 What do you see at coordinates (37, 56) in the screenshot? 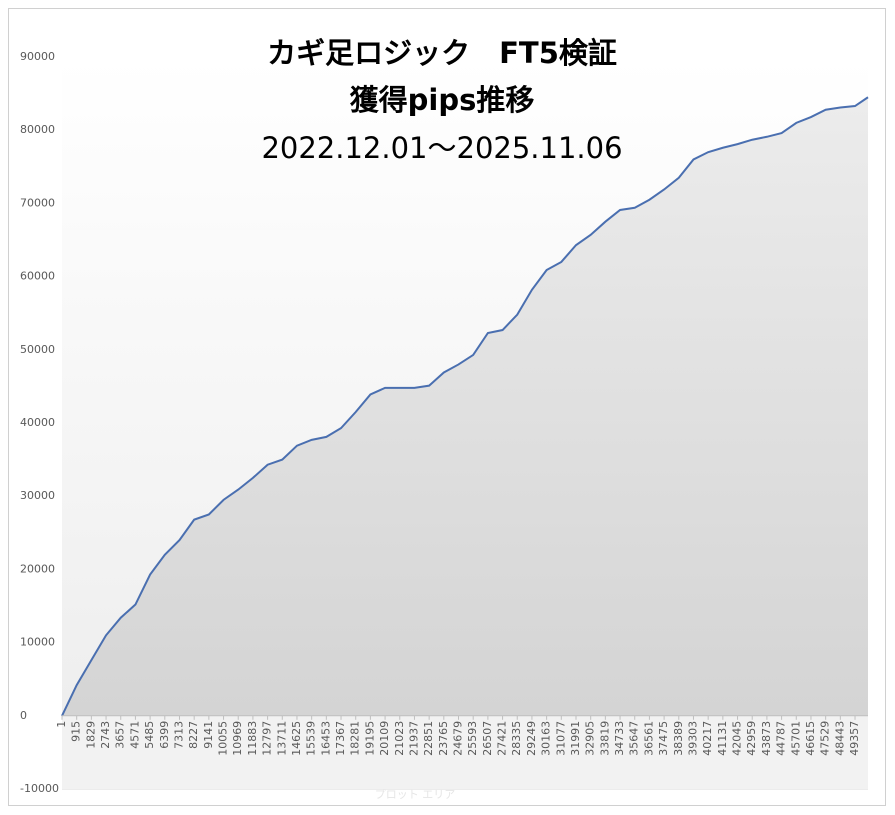
I see `y-tick-label: 90000` at bounding box center [37, 56].